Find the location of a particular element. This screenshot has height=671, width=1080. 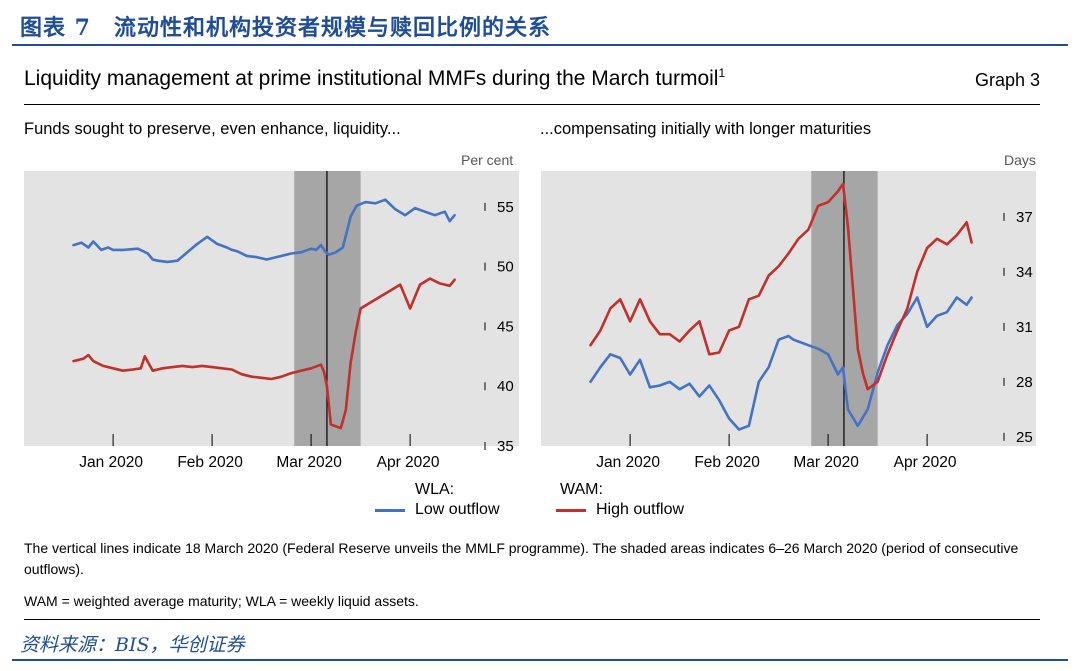

right-xtick-label: Jan 2020 is located at coordinates (628, 462).